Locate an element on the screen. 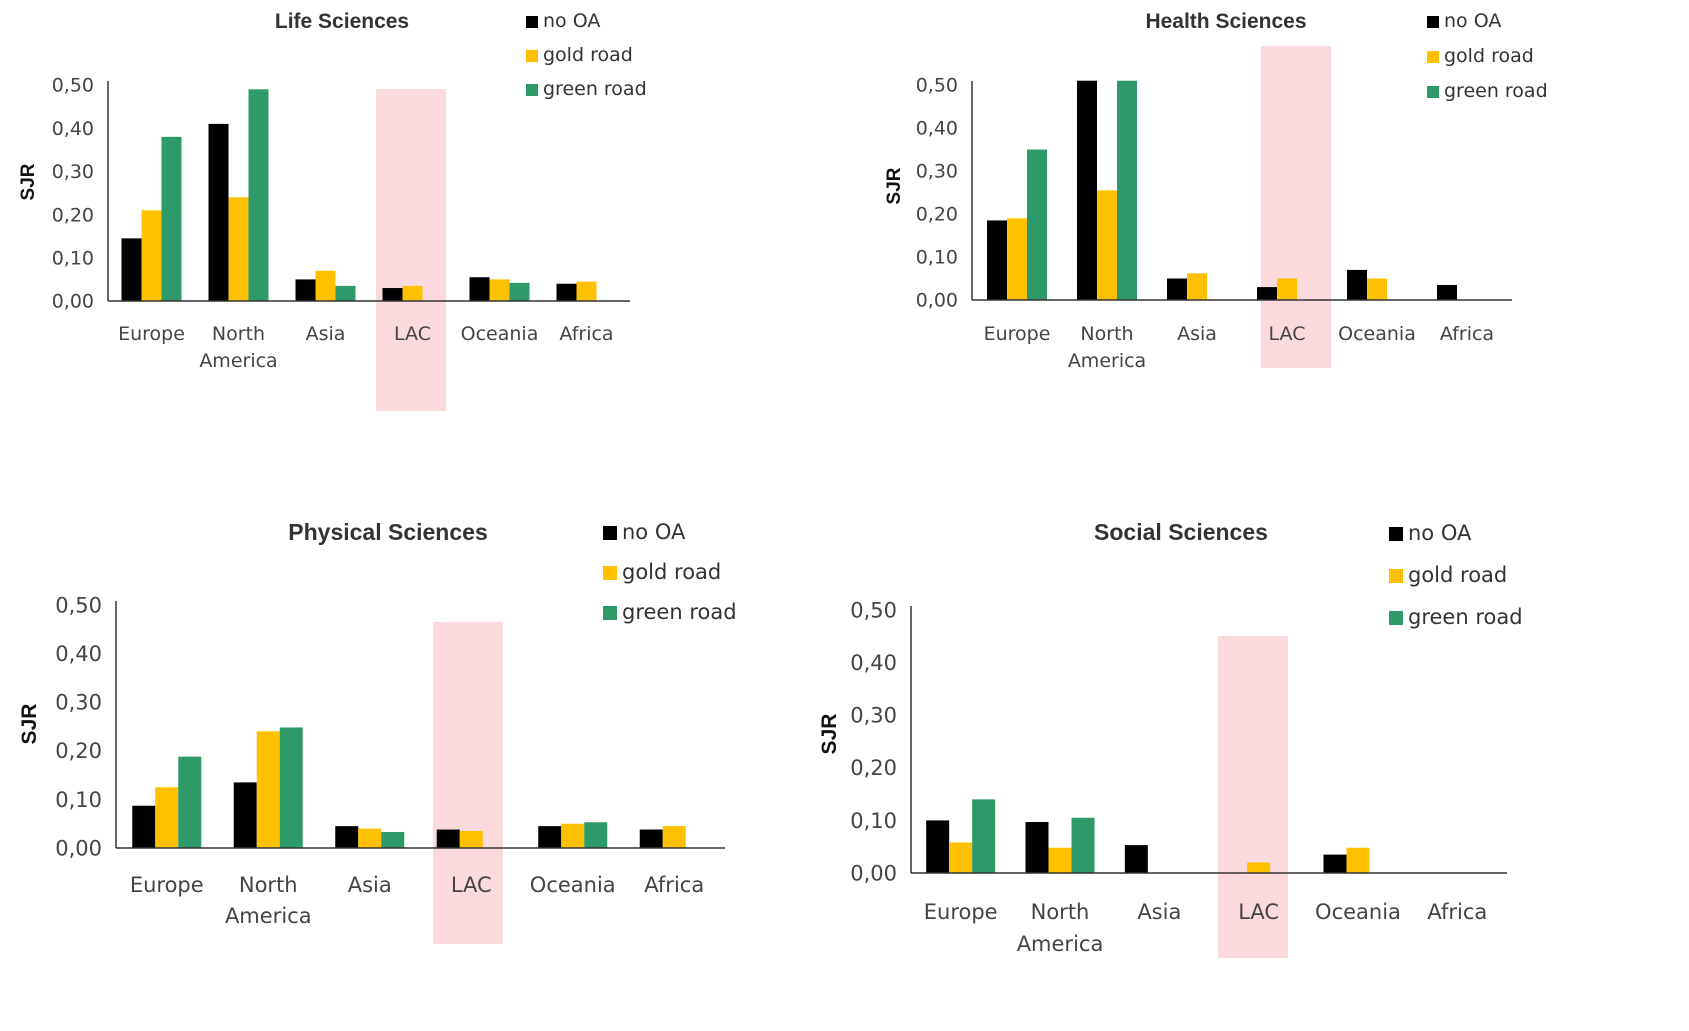 Image resolution: width=1689 pixels, height=1031 pixels. x-category-label-line: North is located at coordinates (1106, 334).